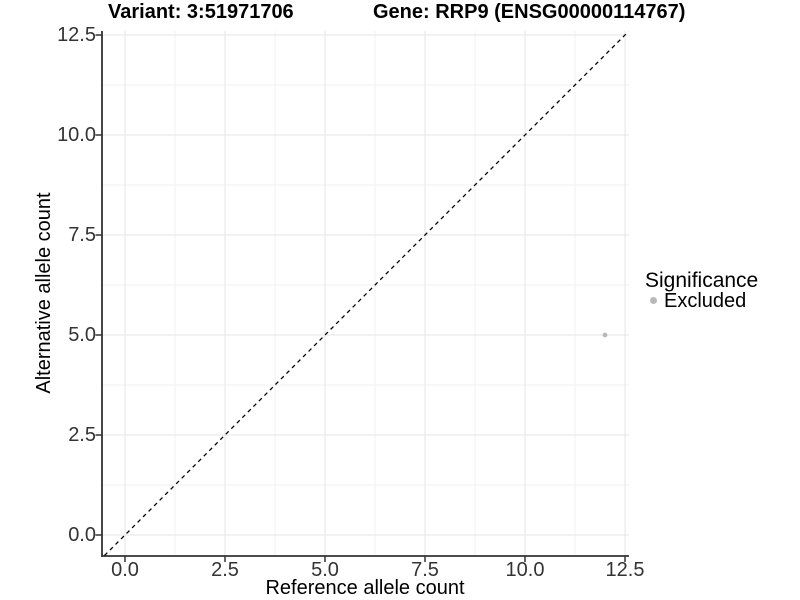  Describe the element at coordinates (365, 588) in the screenshot. I see `x-axis-title: Reference allele count` at that location.